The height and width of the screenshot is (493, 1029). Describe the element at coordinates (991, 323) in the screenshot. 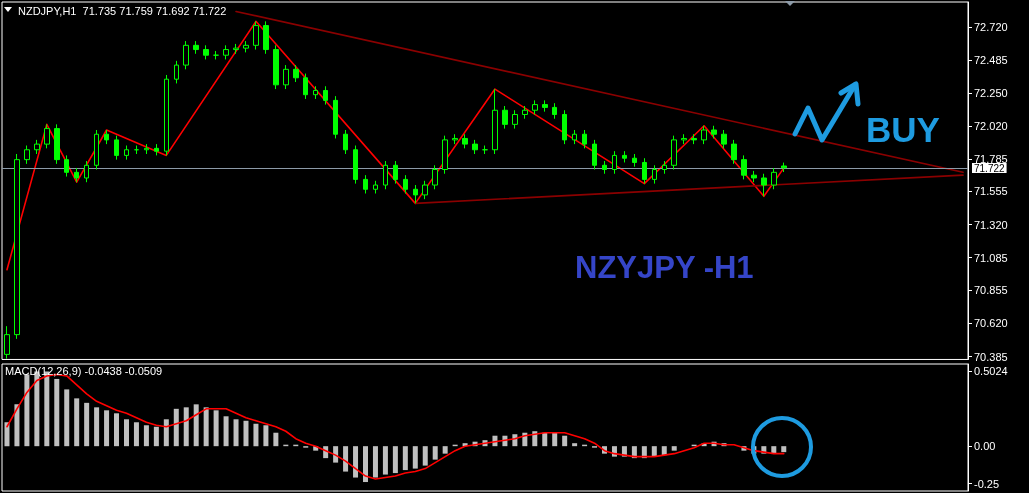

I see `y-tick-label: 70.620` at that location.